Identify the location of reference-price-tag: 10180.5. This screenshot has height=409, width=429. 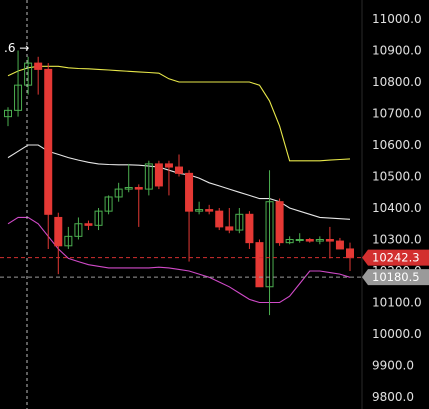
(395, 277).